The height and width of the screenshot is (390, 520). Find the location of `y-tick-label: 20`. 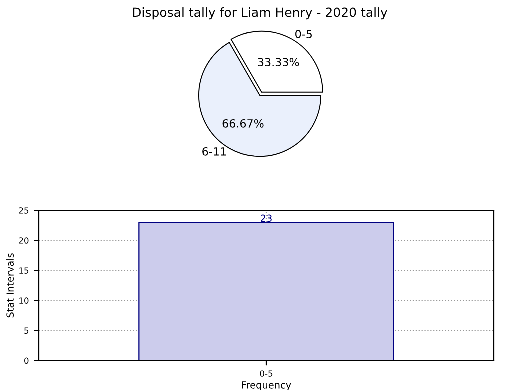

y-tick-label: 20 is located at coordinates (24, 241).